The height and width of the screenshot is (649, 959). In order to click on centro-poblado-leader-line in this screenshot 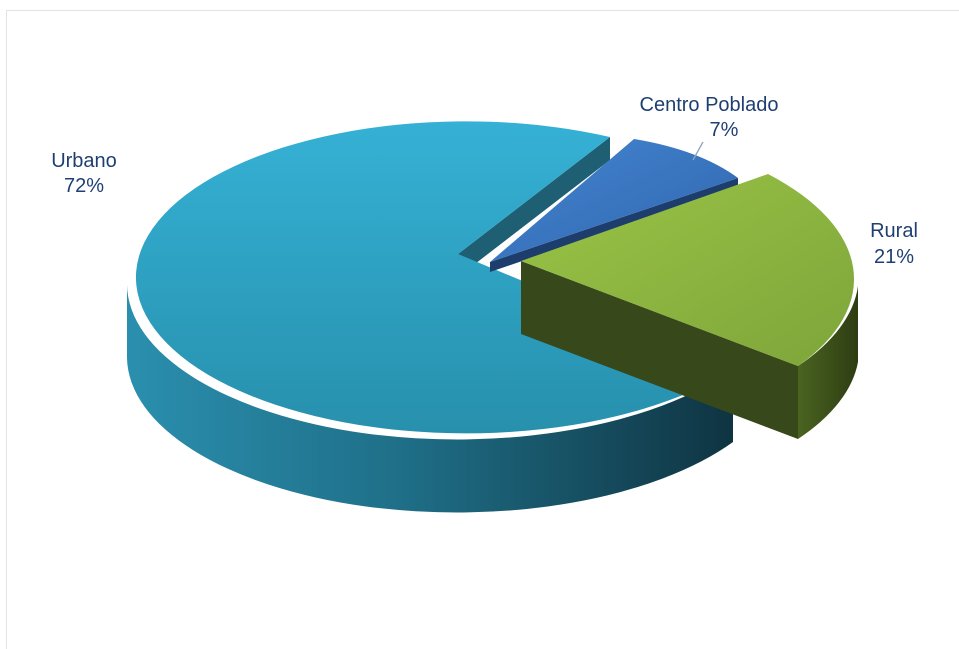, I will do `click(698, 151)`.